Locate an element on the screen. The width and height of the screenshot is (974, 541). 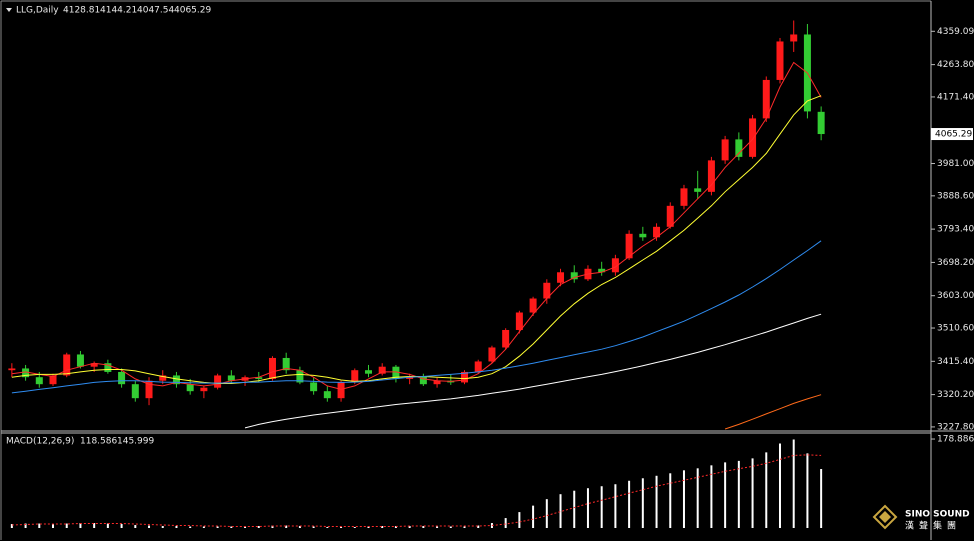
y-tick-label: 3510.60 is located at coordinates (955, 329).